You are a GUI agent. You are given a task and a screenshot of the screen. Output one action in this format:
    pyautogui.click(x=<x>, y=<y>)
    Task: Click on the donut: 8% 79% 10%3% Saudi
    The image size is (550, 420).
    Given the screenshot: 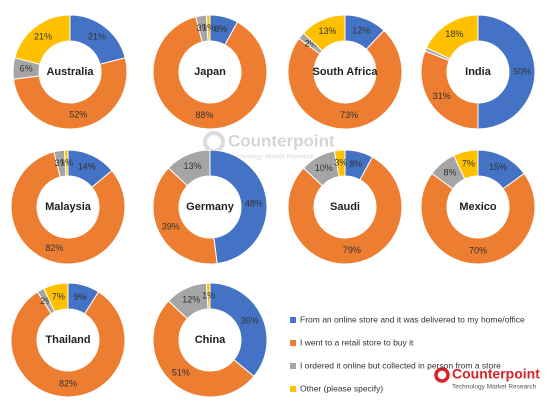 What is the action you would take?
    pyautogui.click(x=345, y=207)
    